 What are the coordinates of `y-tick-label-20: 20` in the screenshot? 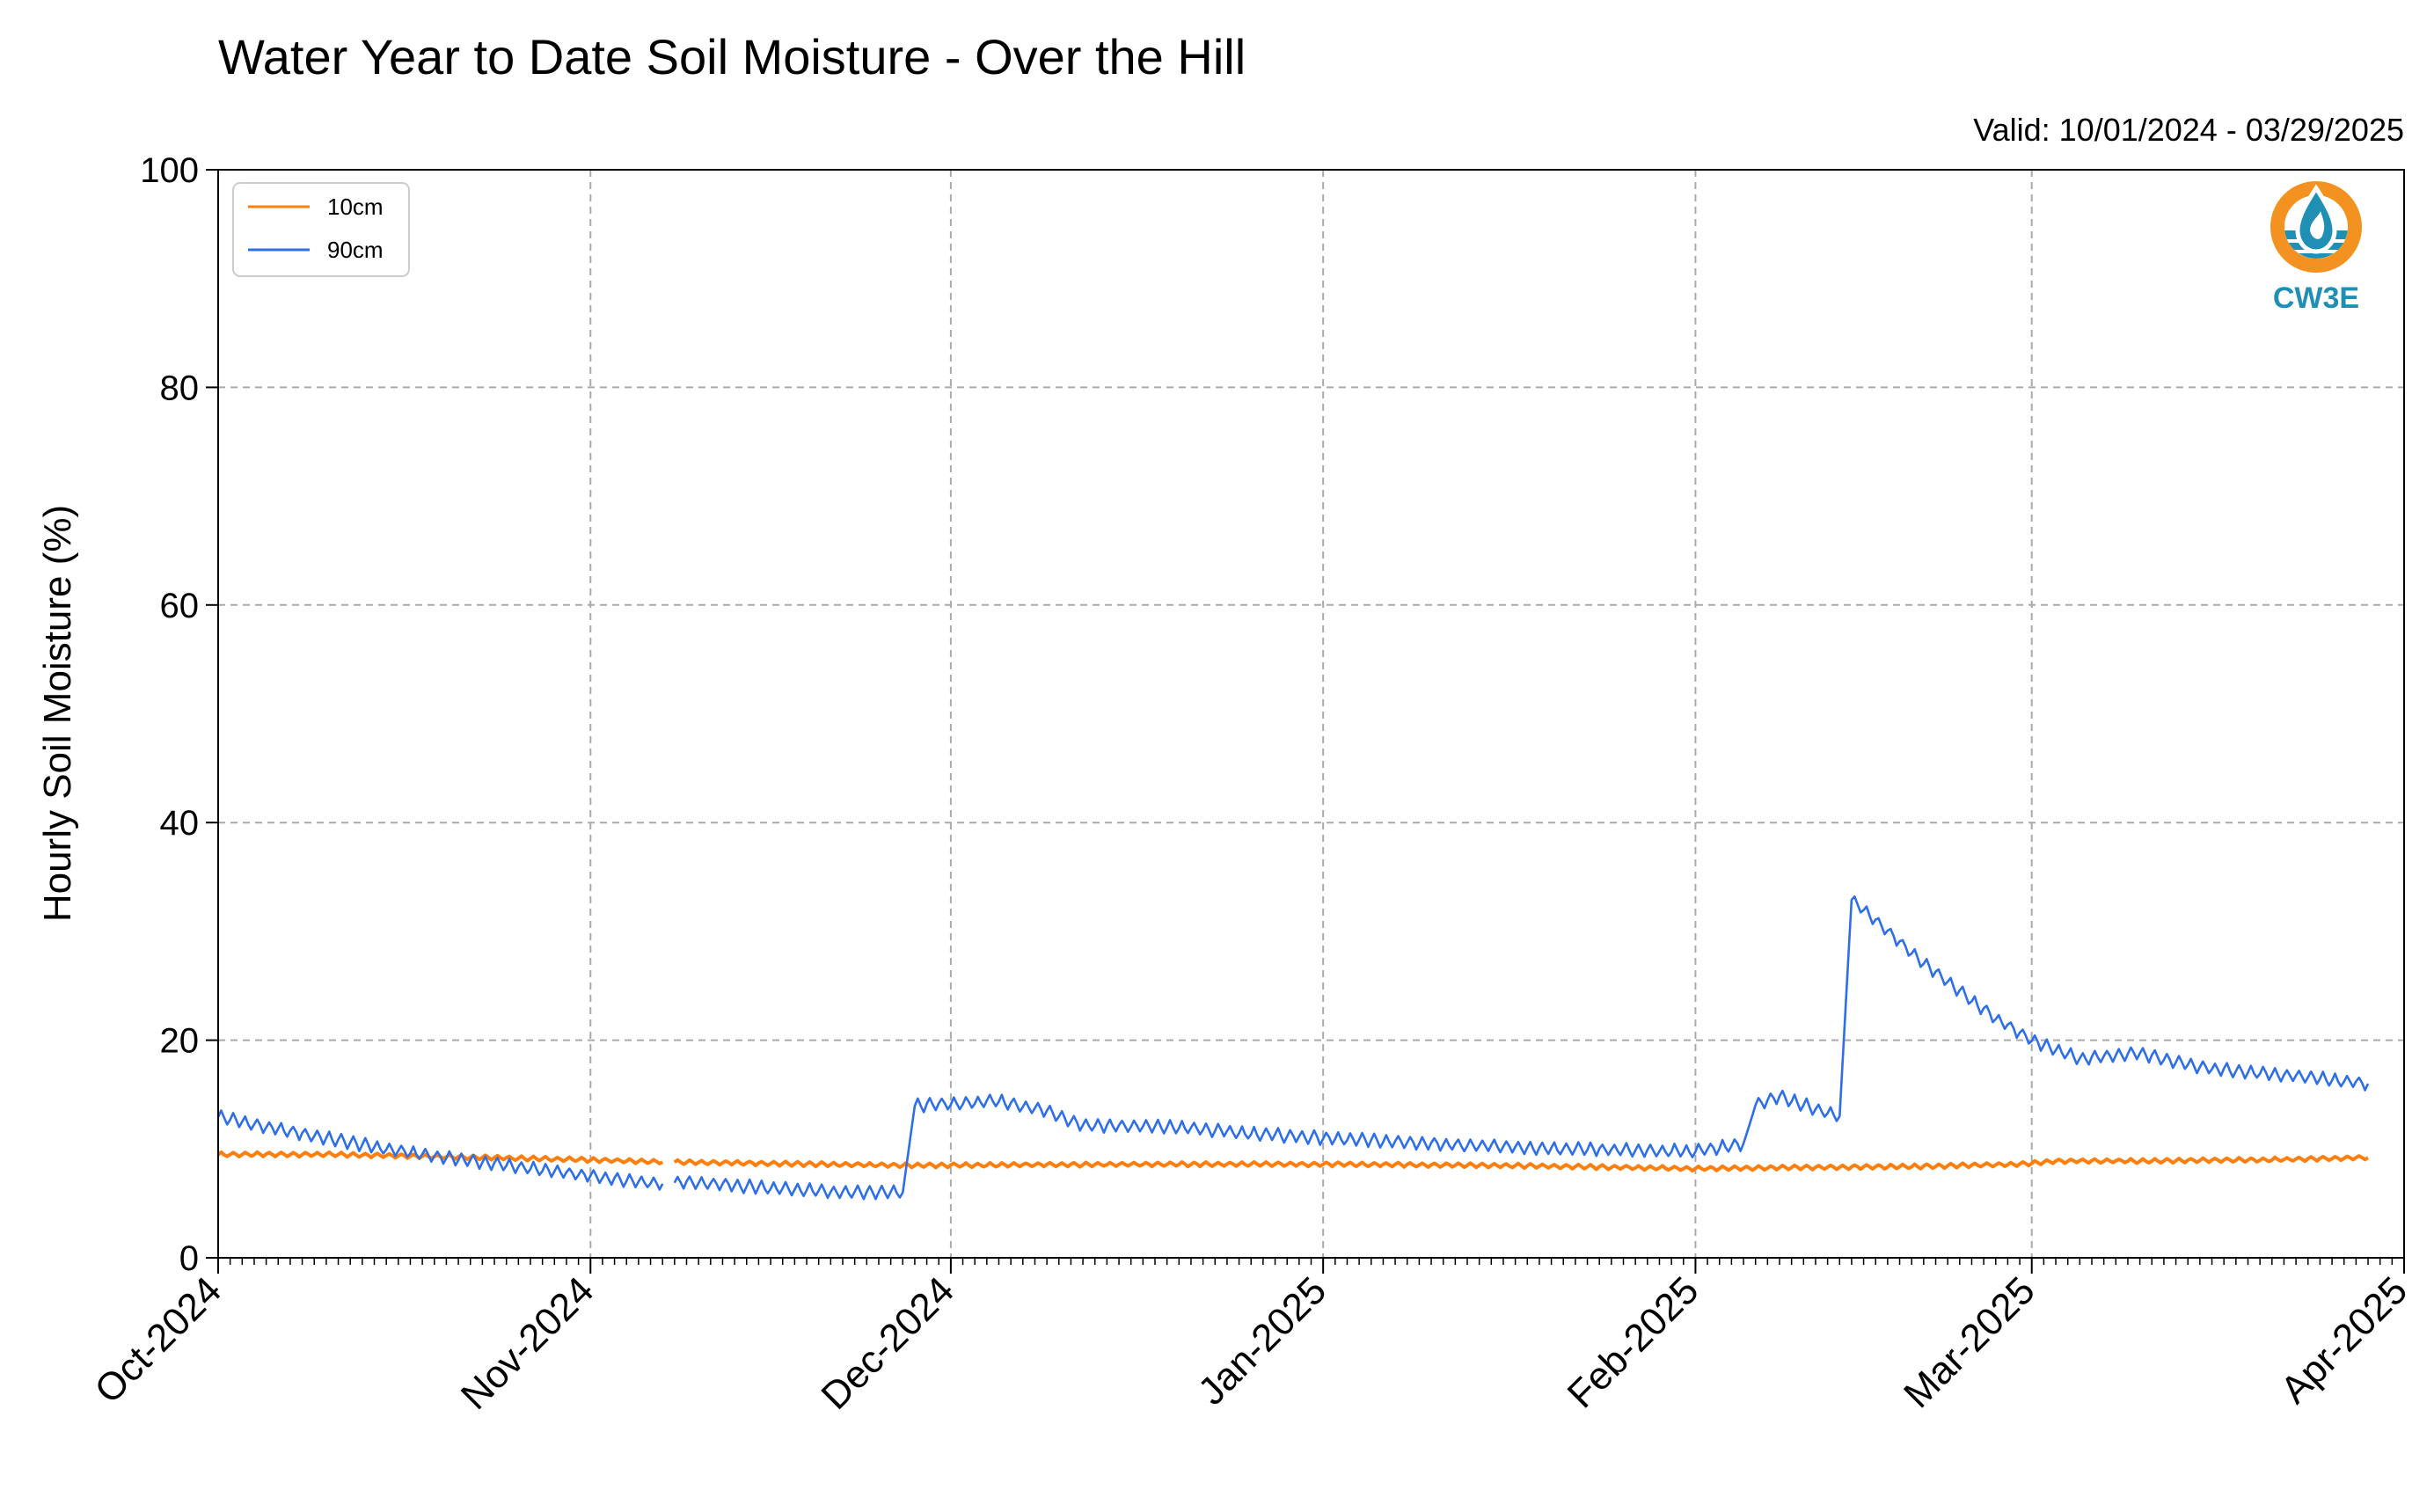 It's located at (180, 1041).